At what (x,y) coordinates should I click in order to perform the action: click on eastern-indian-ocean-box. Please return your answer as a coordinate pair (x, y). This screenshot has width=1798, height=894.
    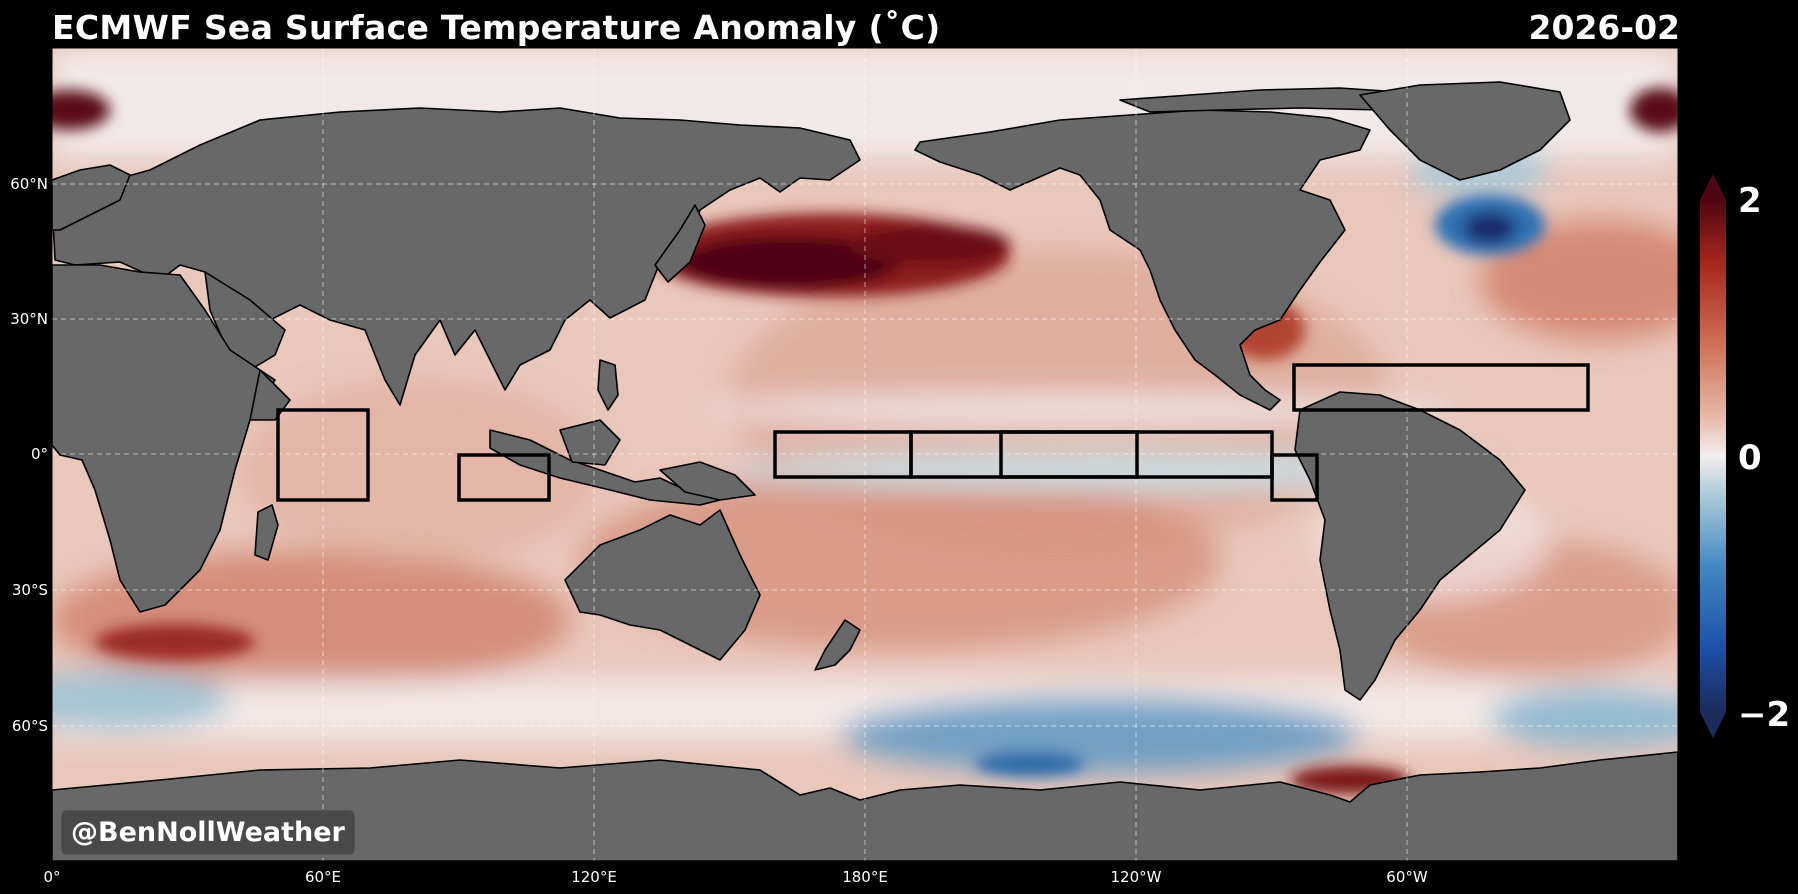
    Looking at the image, I should click on (504, 477).